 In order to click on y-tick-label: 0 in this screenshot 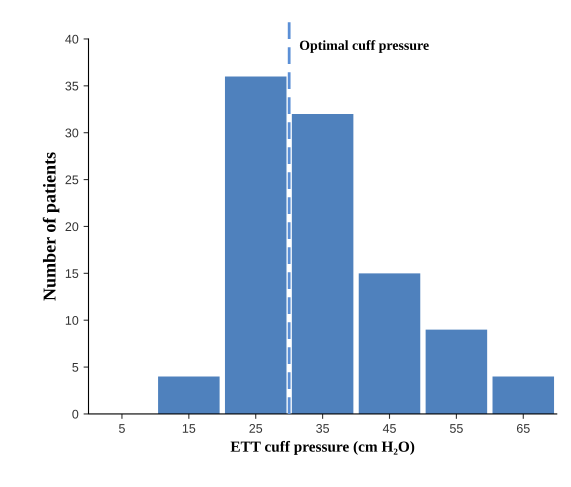, I will do `click(75, 414)`.